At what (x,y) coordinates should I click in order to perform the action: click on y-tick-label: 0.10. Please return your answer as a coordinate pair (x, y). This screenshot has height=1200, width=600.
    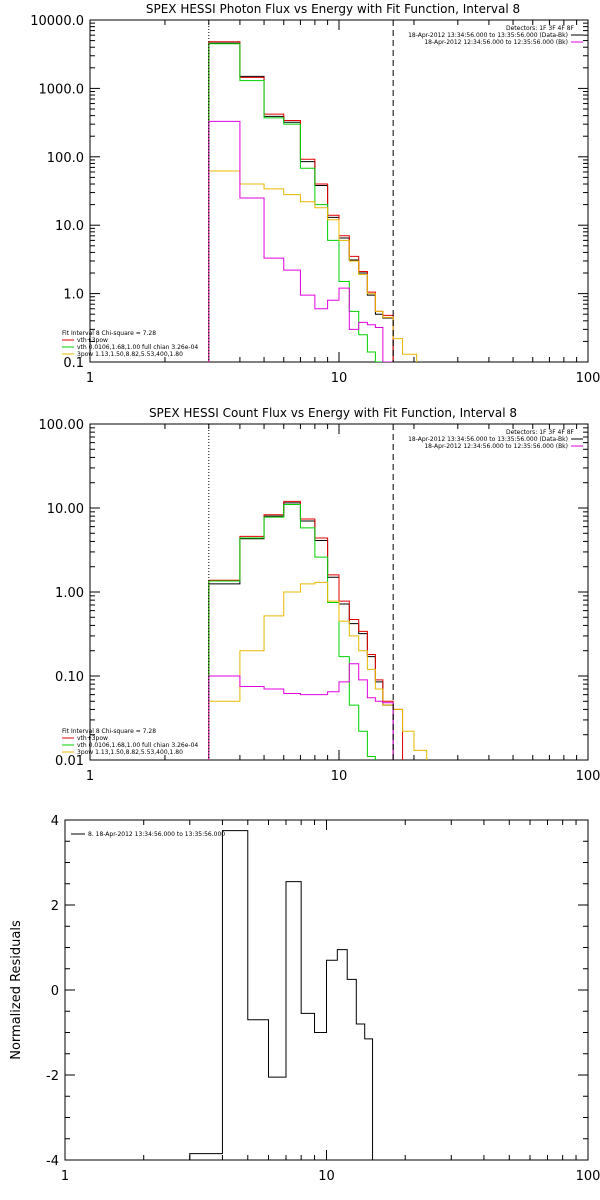
    Looking at the image, I should click on (69, 677).